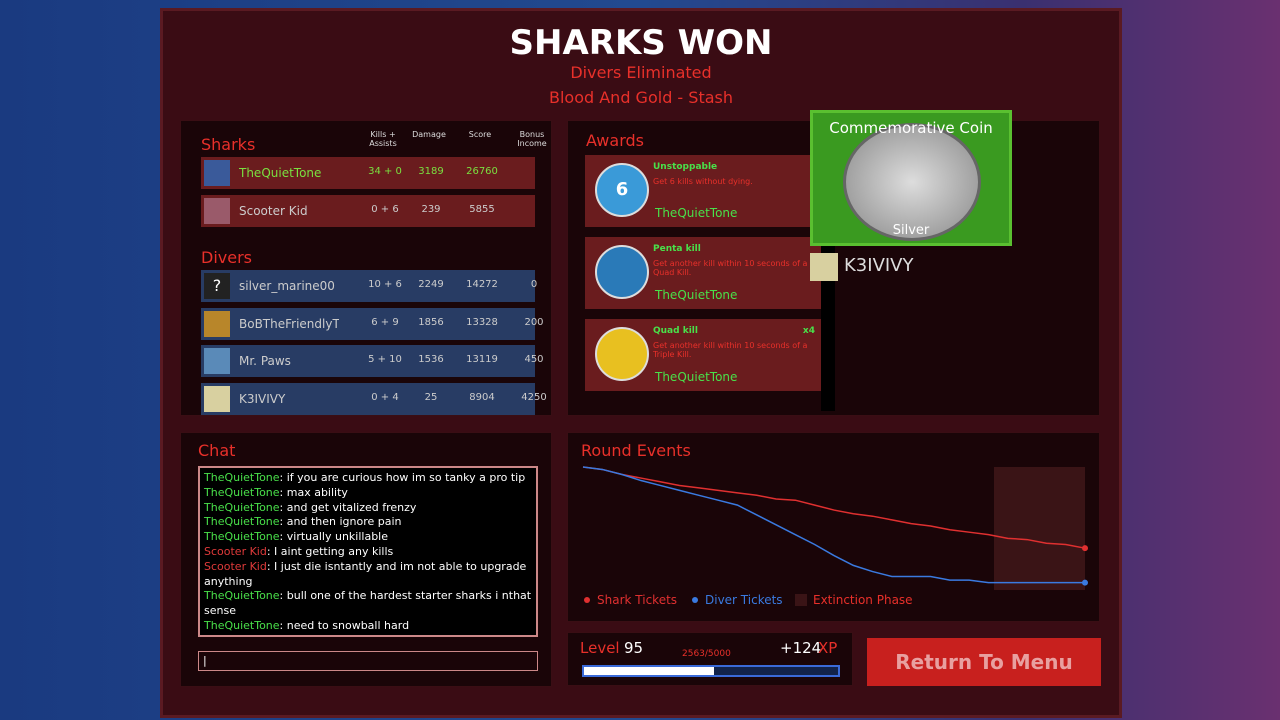 This screenshot has height=720, width=1280. Describe the element at coordinates (984, 662) in the screenshot. I see `return-button: Return To Menu` at that location.